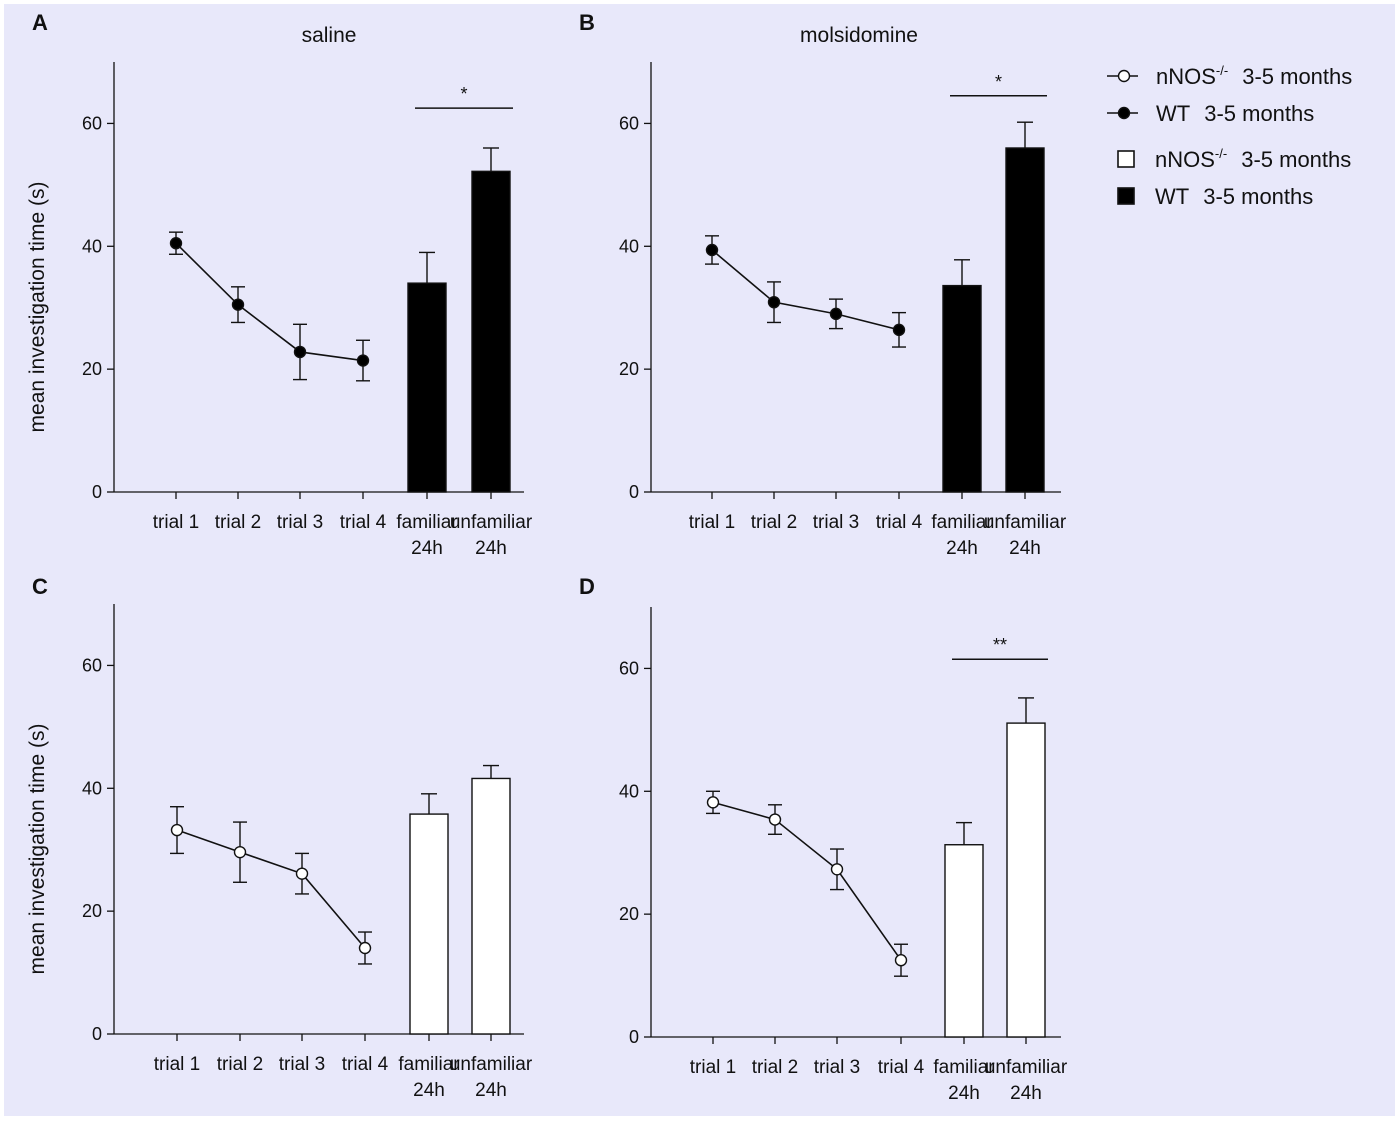 The height and width of the screenshot is (1121, 1400). Describe the element at coordinates (1229, 76) in the screenshot. I see `legend-item: nNOS-/- 3-5 months` at that location.